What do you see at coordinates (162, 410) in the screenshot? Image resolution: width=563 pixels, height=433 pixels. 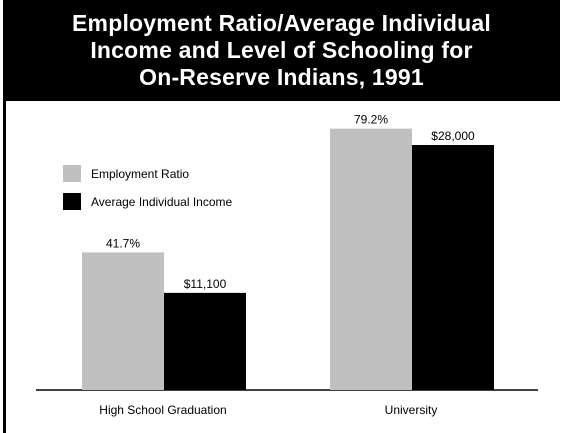 I see `x-tick-label: High School Graduation` at bounding box center [162, 410].